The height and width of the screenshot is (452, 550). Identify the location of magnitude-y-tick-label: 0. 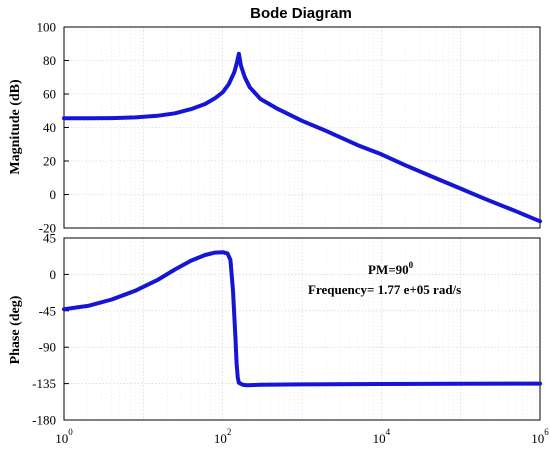
(53, 194).